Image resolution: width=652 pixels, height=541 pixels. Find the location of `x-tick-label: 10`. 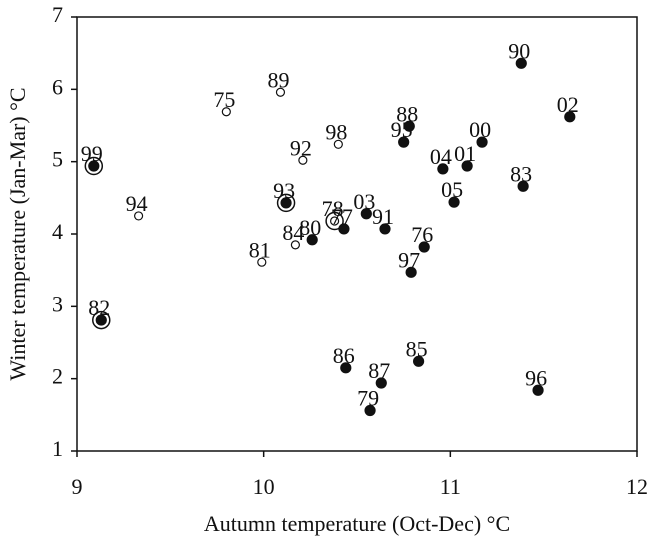

x-tick-label: 10 is located at coordinates (264, 486).